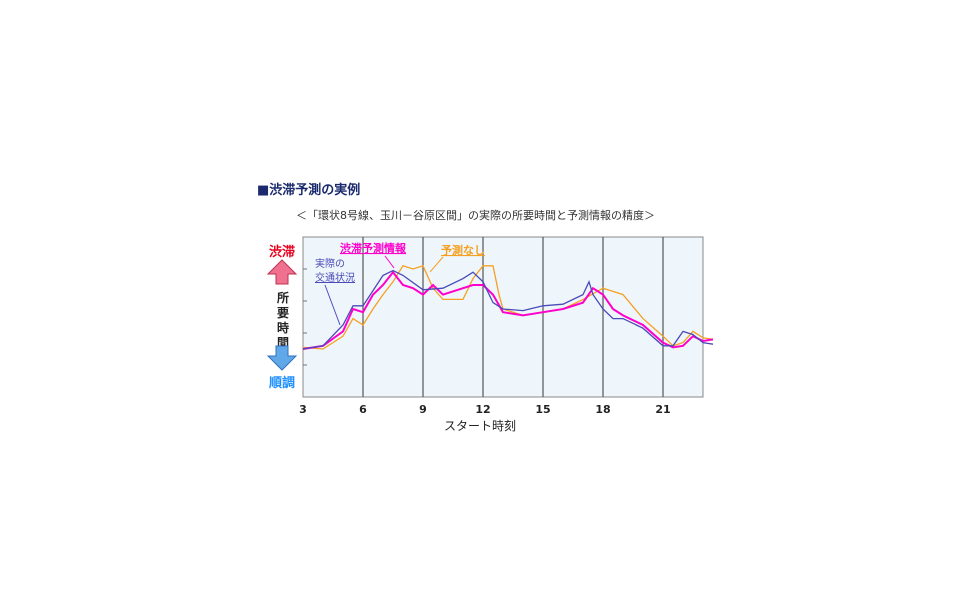 This screenshot has height=605, width=968. I want to click on series-label: 交通状況, so click(335, 277).